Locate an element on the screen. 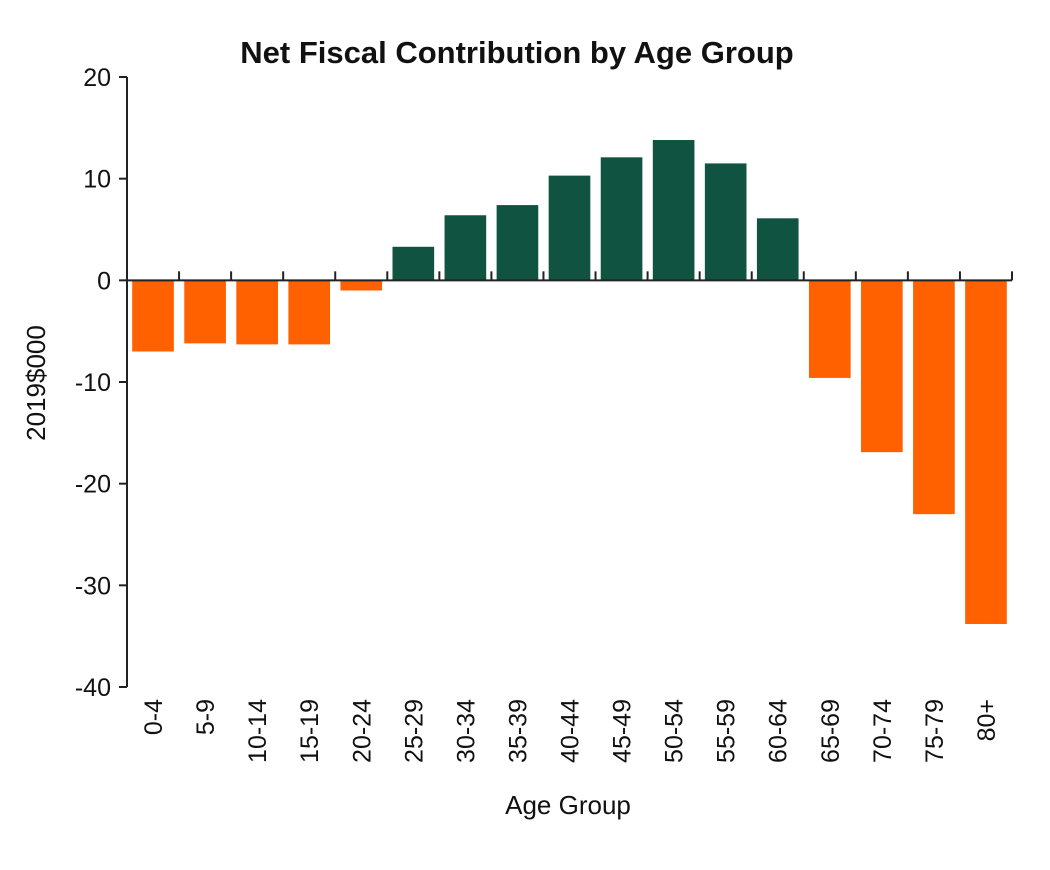 The image size is (1050, 870). x-tick-label: 0-4 is located at coordinates (154, 717).